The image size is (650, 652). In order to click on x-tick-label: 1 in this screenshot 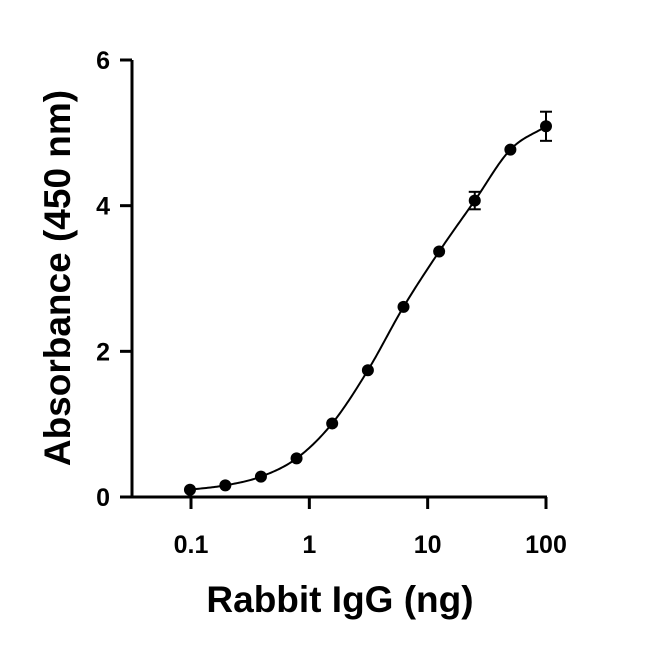, I will do `click(309, 545)`.